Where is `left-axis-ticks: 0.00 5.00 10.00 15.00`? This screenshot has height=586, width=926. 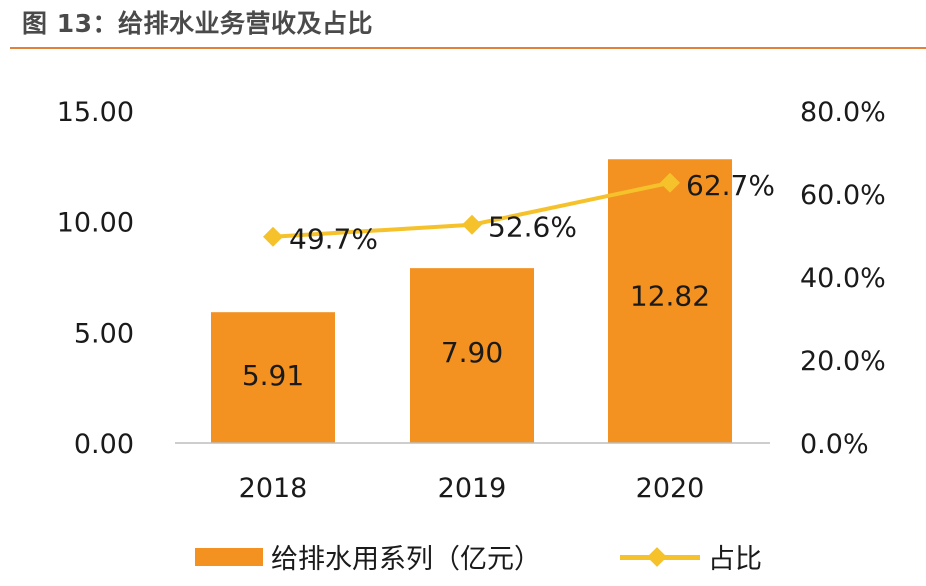 left-axis-ticks: 0.00 5.00 10.00 15.00 is located at coordinates (95, 278).